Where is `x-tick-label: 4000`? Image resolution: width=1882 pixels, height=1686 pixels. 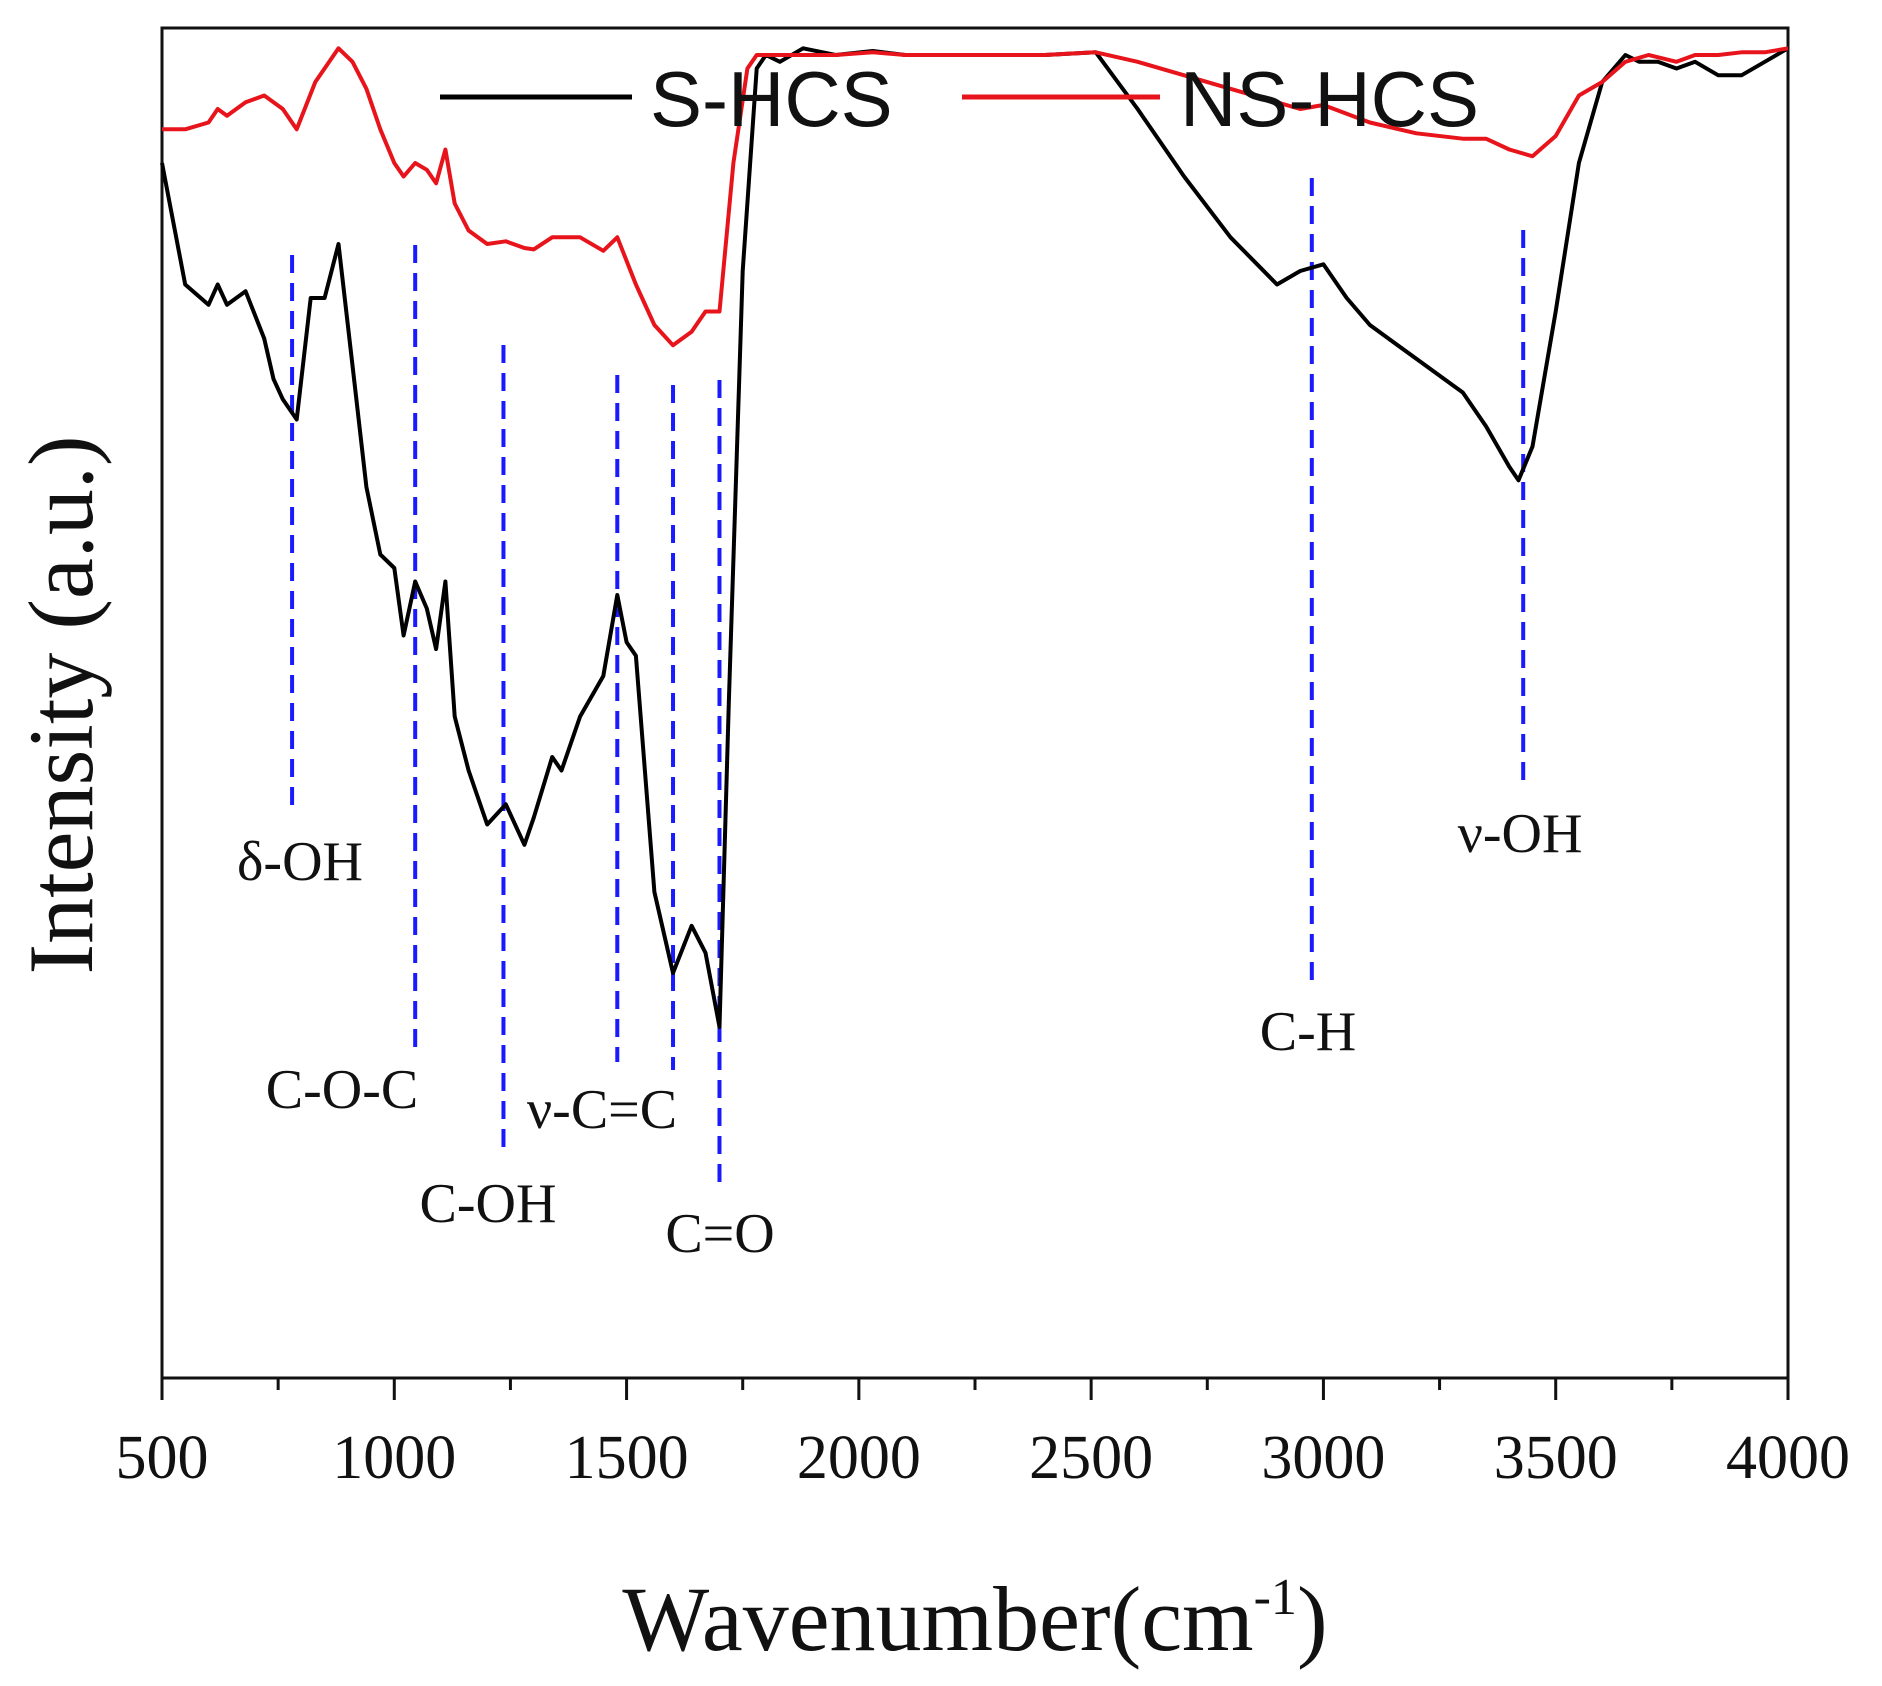
x-tick-label: 4000 is located at coordinates (1788, 1458).